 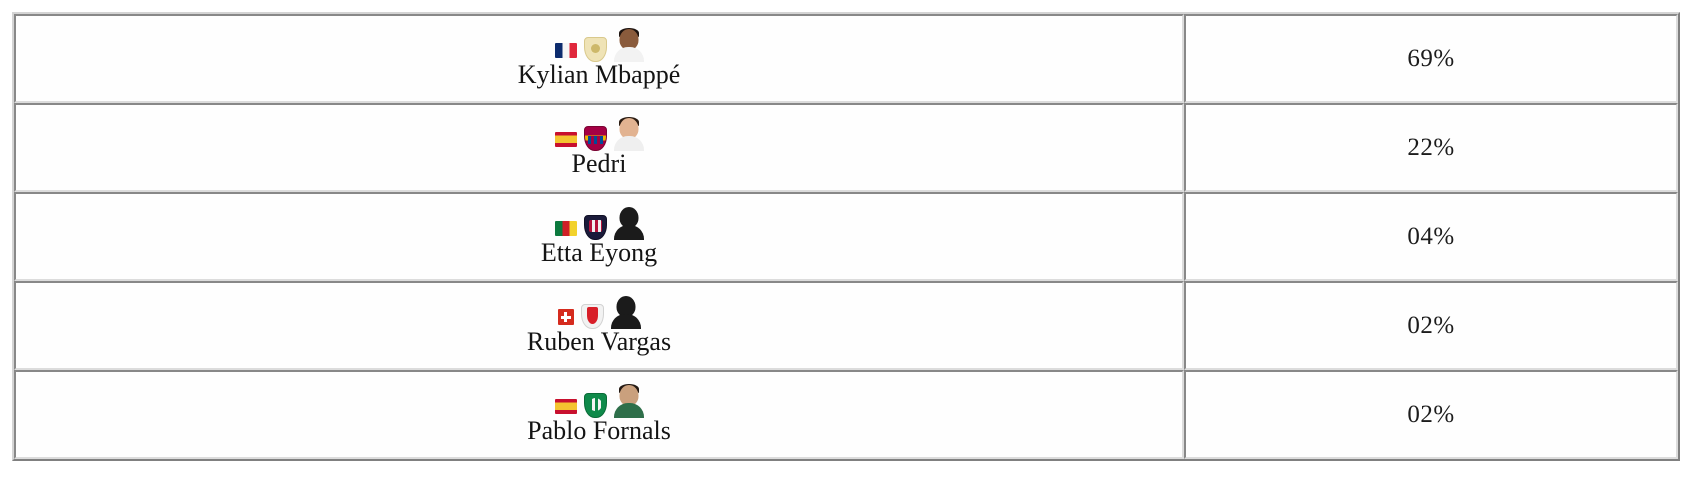 What do you see at coordinates (595, 50) in the screenshot?
I see `crest-real-madrid-icon` at bounding box center [595, 50].